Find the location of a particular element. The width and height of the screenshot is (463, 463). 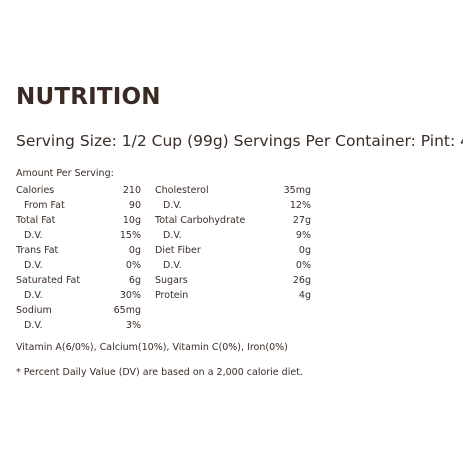

nutrient-row: Calories 210 is located at coordinates (78, 190).